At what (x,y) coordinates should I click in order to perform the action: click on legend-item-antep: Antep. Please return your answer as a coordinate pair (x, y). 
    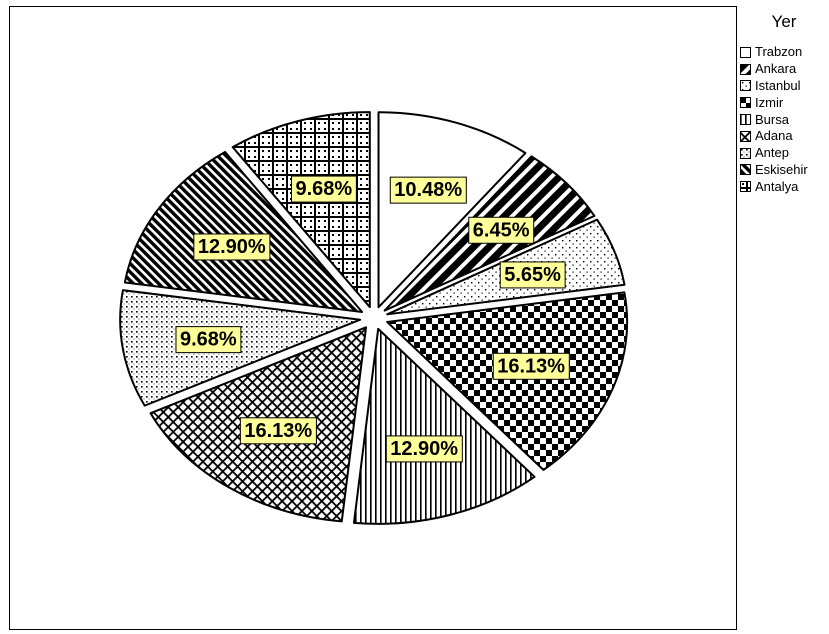
    Looking at the image, I should click on (784, 153).